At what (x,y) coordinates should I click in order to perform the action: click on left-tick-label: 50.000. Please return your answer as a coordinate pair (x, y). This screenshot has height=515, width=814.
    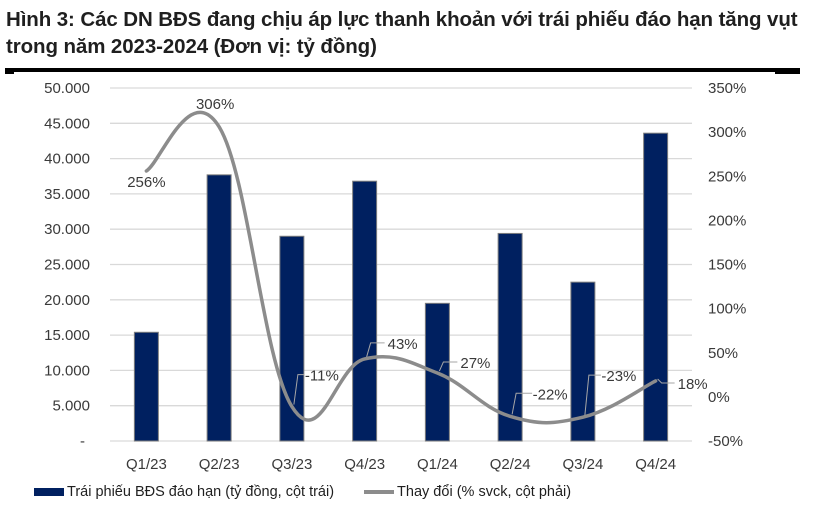
    Looking at the image, I should click on (67, 88).